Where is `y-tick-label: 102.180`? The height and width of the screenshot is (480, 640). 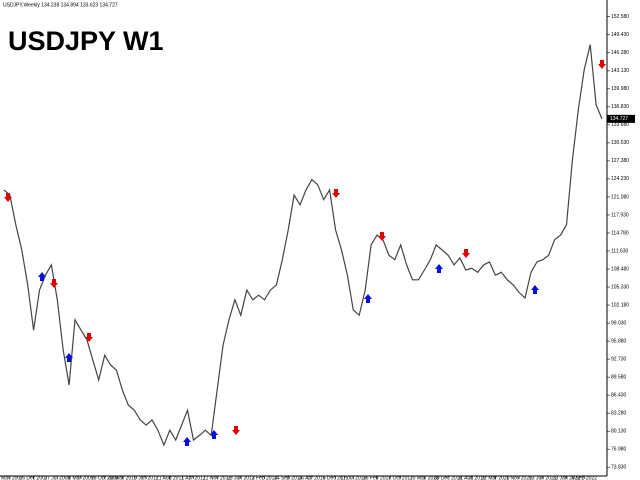
y-tick-label: 102.180 is located at coordinates (620, 305).